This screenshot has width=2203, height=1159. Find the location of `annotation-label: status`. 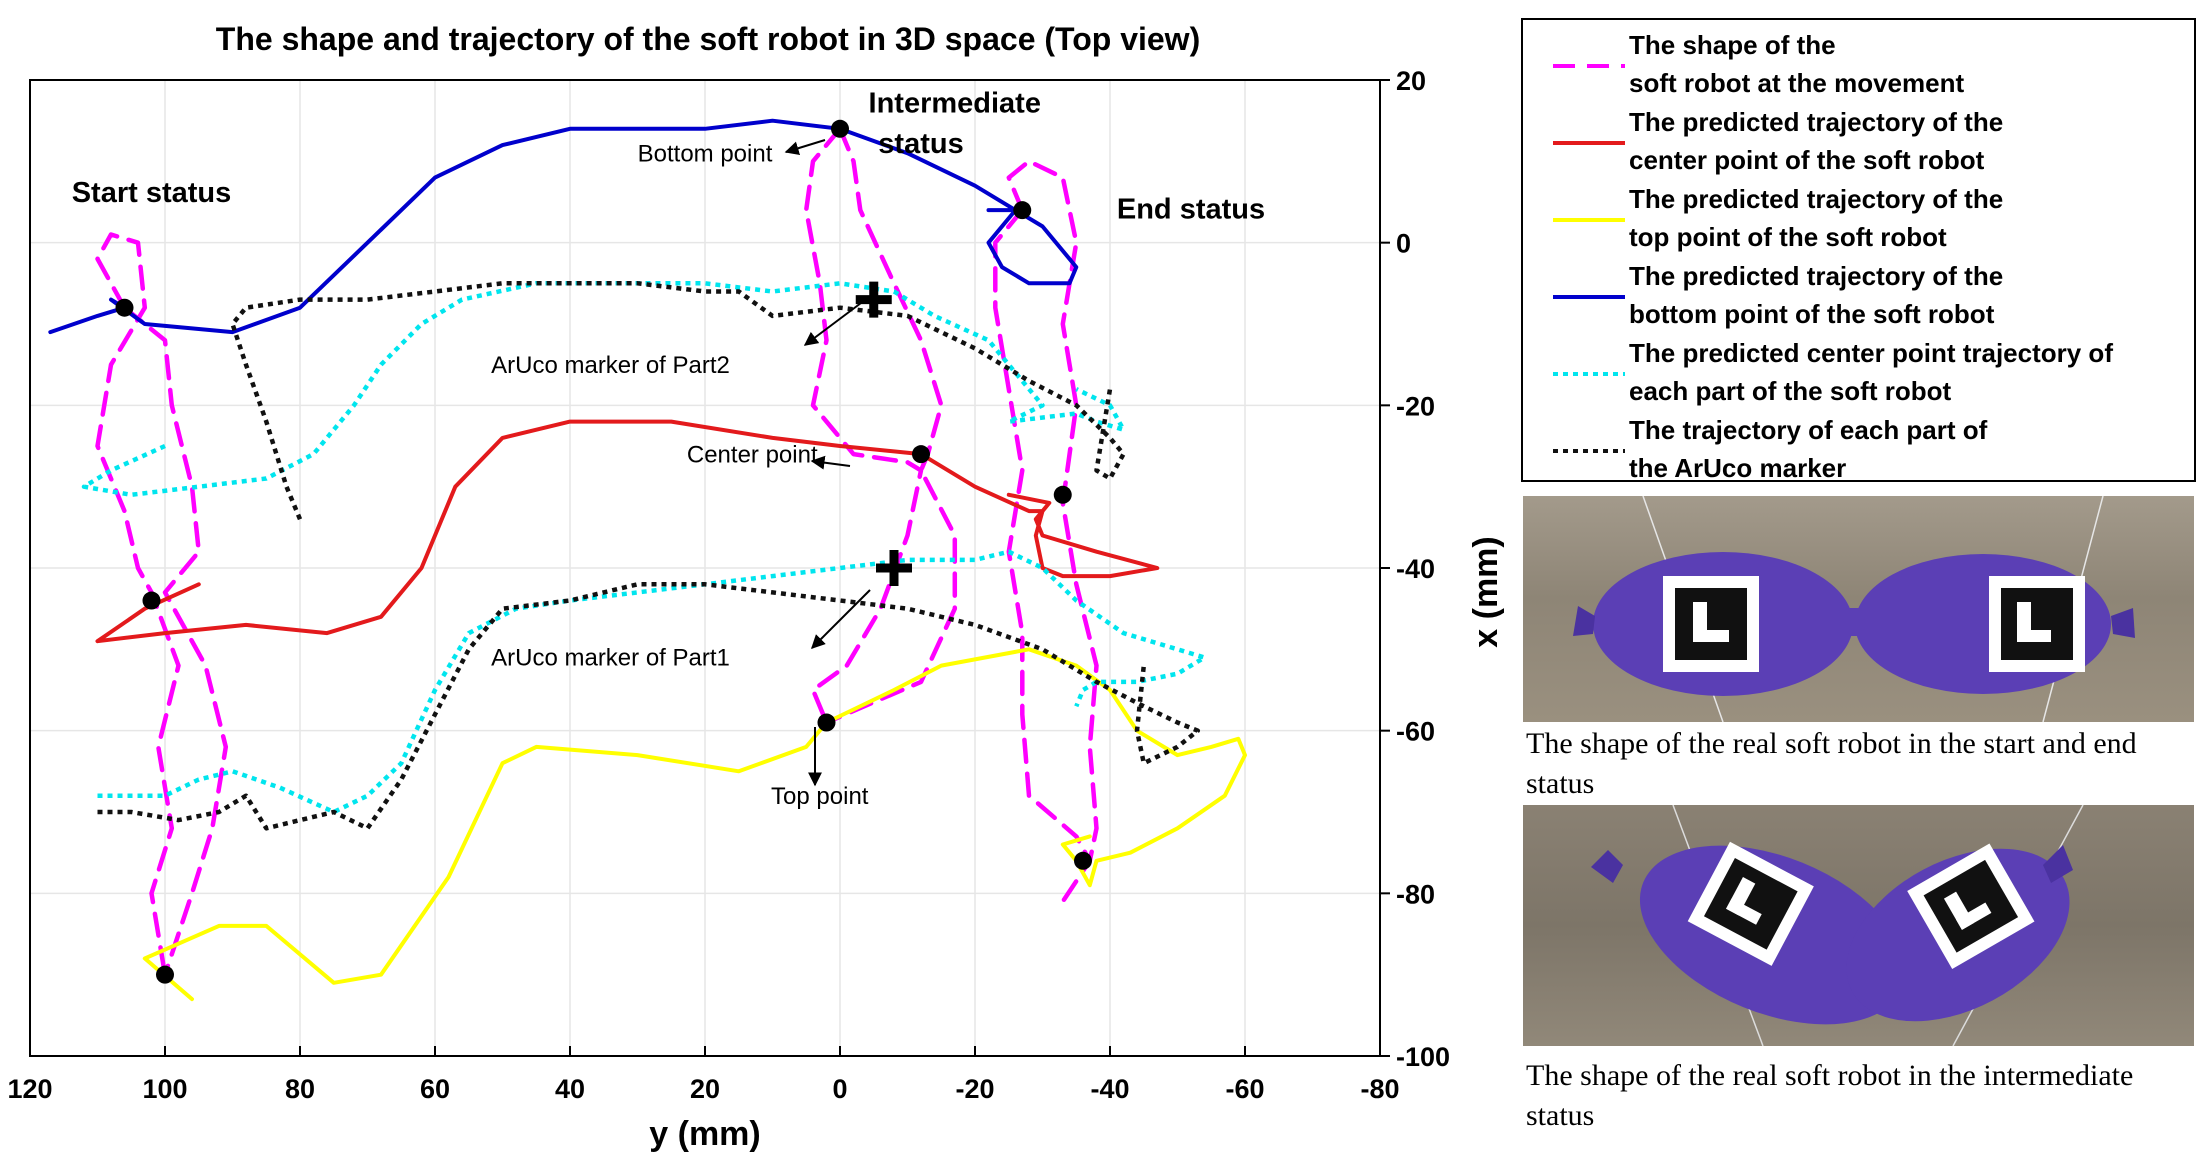

annotation-label: status is located at coordinates (920, 144).